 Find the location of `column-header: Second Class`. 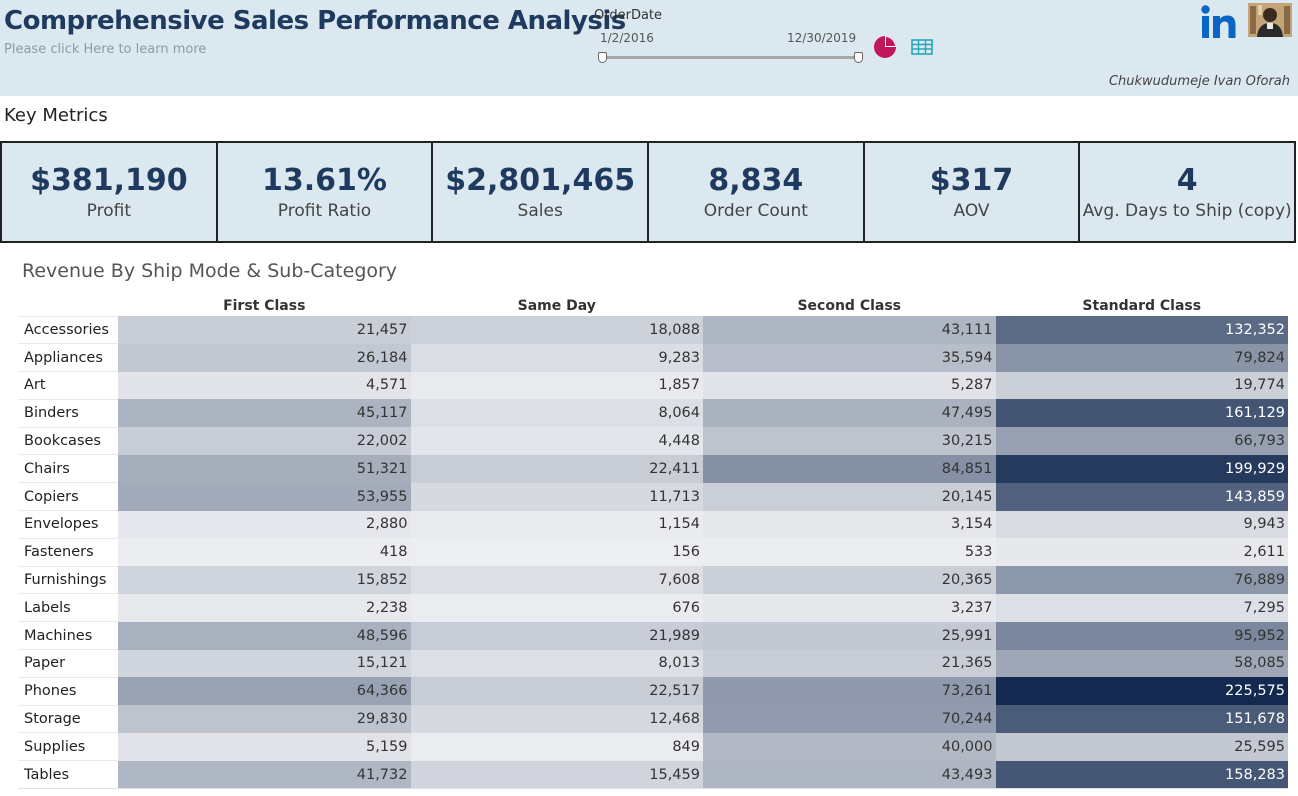

column-header: Second Class is located at coordinates (849, 306).